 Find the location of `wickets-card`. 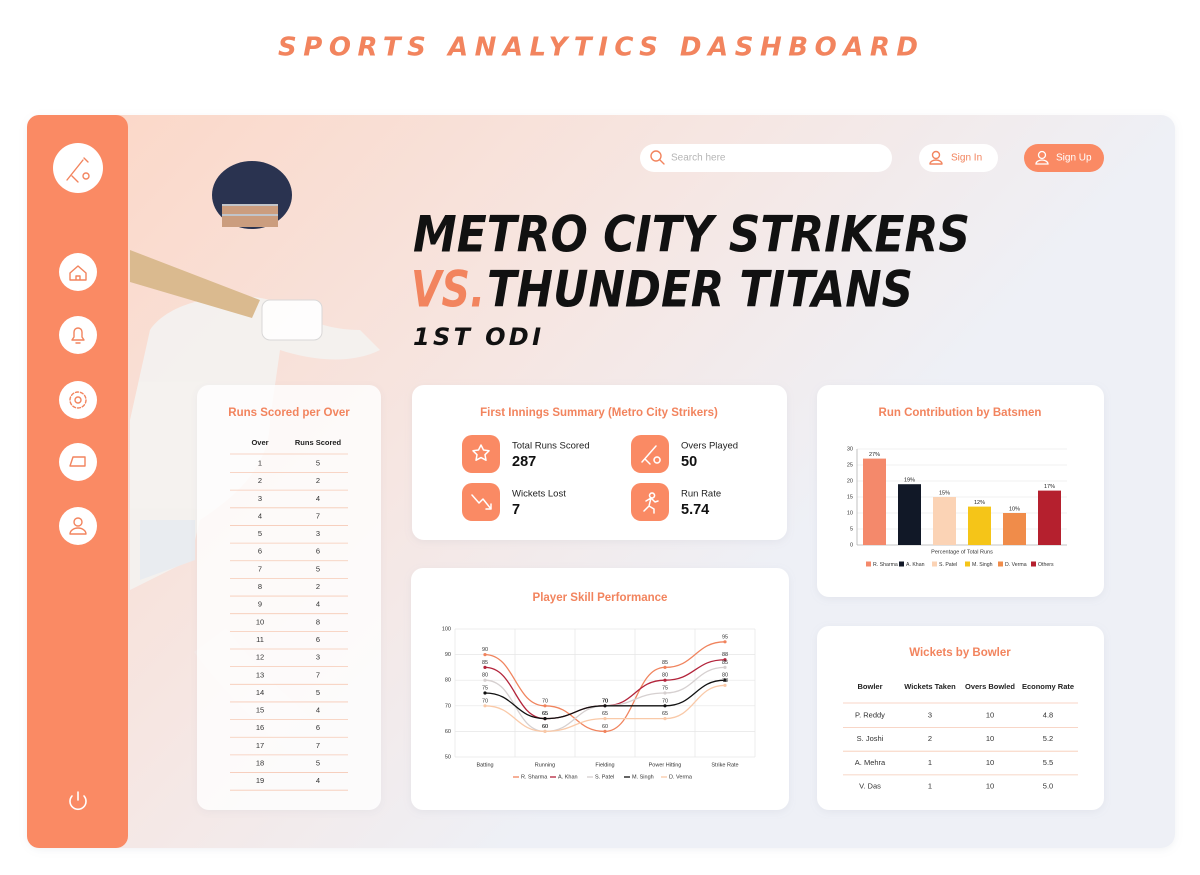

wickets-card is located at coordinates (960, 718).